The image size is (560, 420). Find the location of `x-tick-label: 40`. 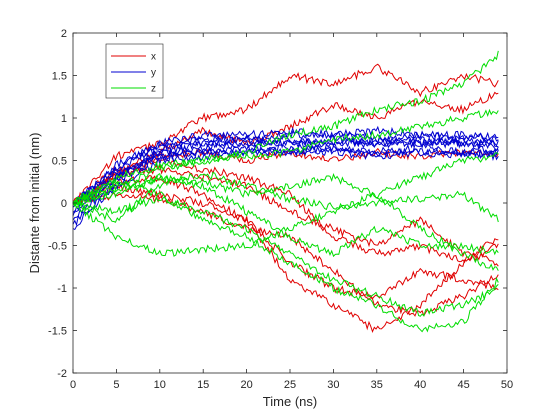

x-tick-label: 40 is located at coordinates (420, 385).